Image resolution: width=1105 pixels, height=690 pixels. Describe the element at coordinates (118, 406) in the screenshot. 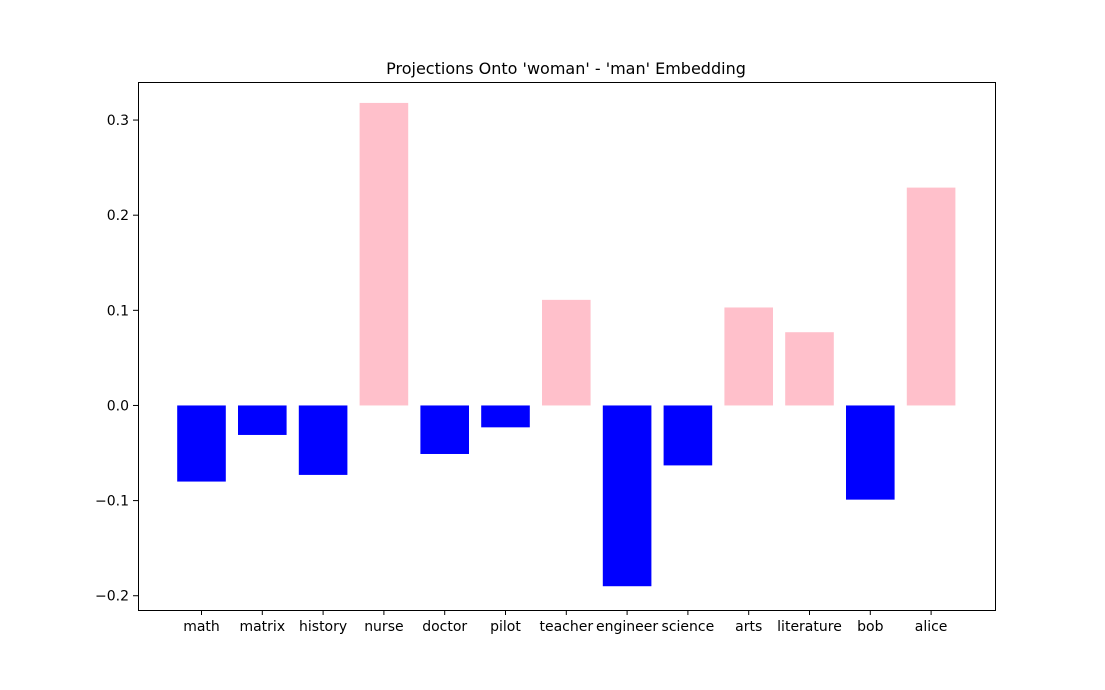

I see `y-tick-label: 0.0` at that location.